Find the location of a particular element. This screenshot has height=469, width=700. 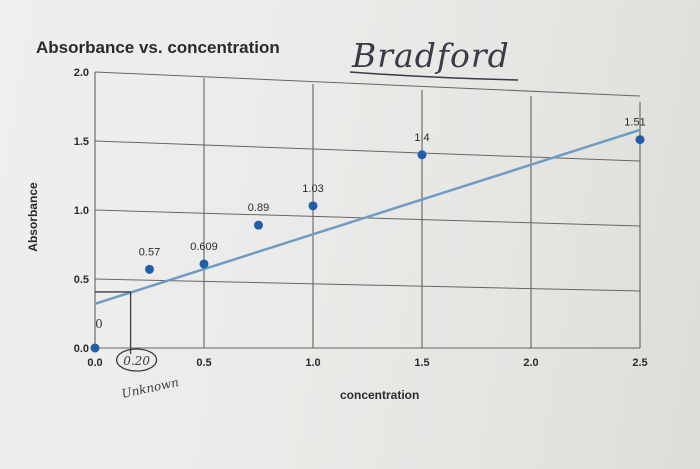

data-label: 0.89 is located at coordinates (258, 208).